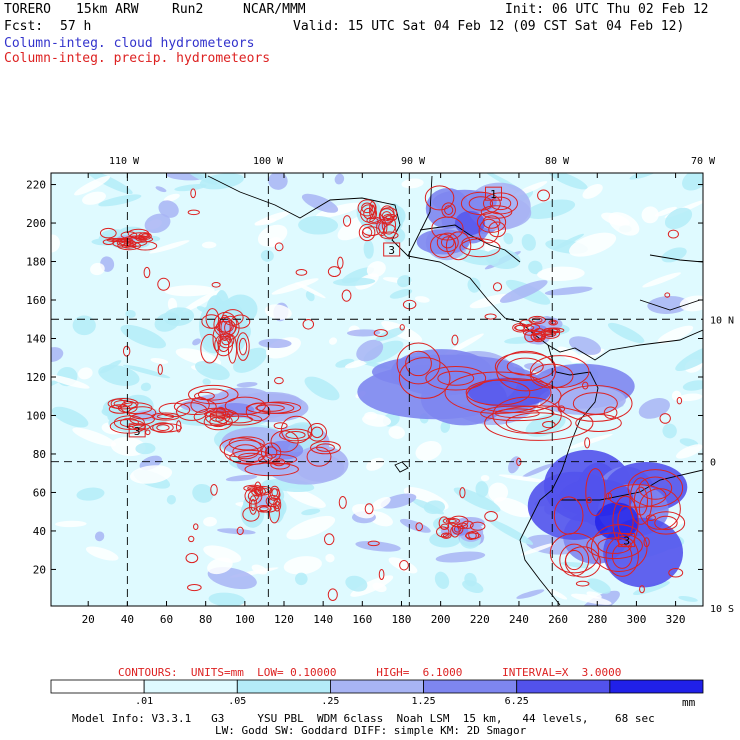 The image size is (740, 740). I want to click on x-tick-label: 80, so click(205, 619).